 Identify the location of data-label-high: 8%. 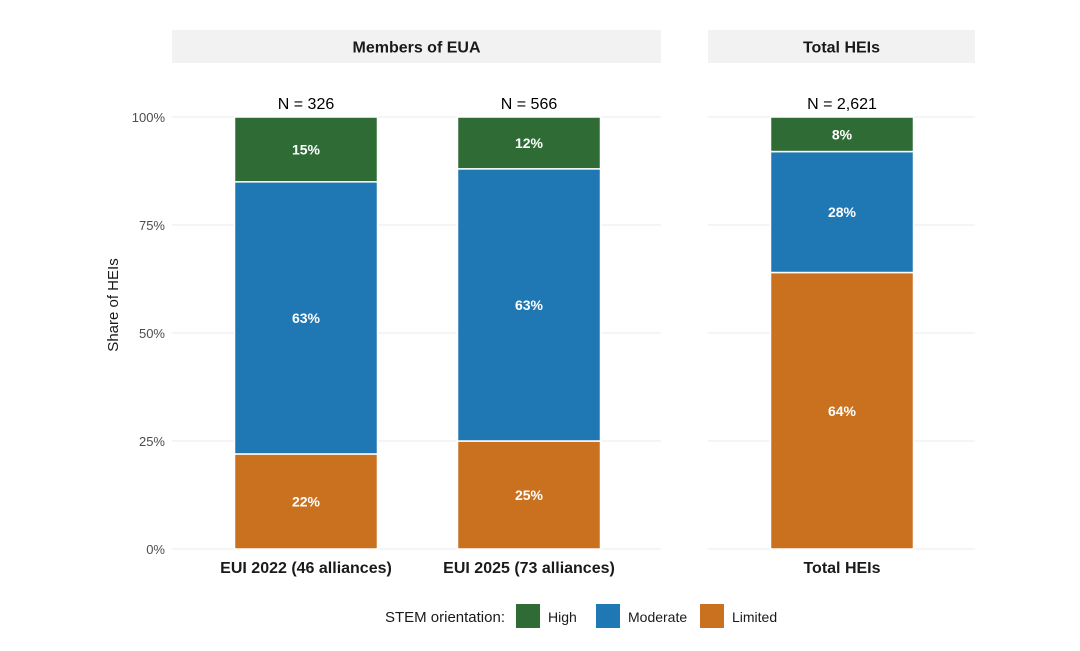
(842, 134).